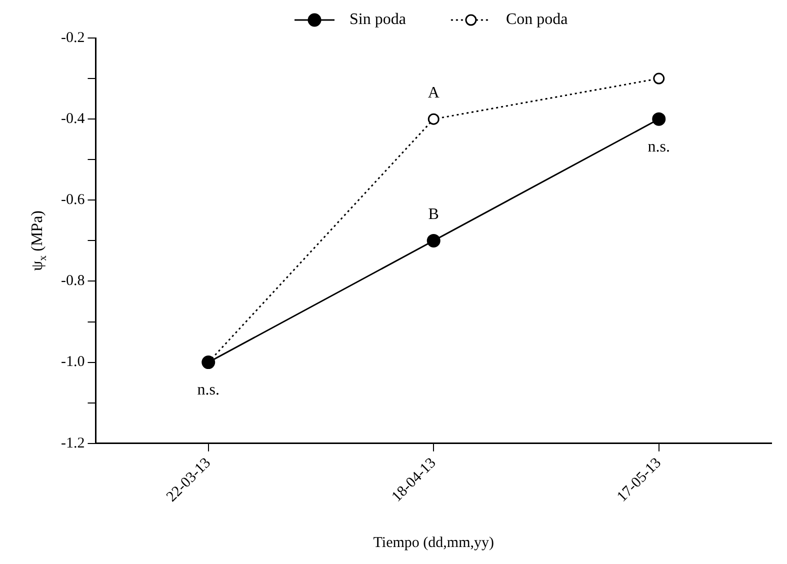 This screenshot has width=787, height=564. What do you see at coordinates (537, 19) in the screenshot?
I see `legend-label: Con poda` at bounding box center [537, 19].